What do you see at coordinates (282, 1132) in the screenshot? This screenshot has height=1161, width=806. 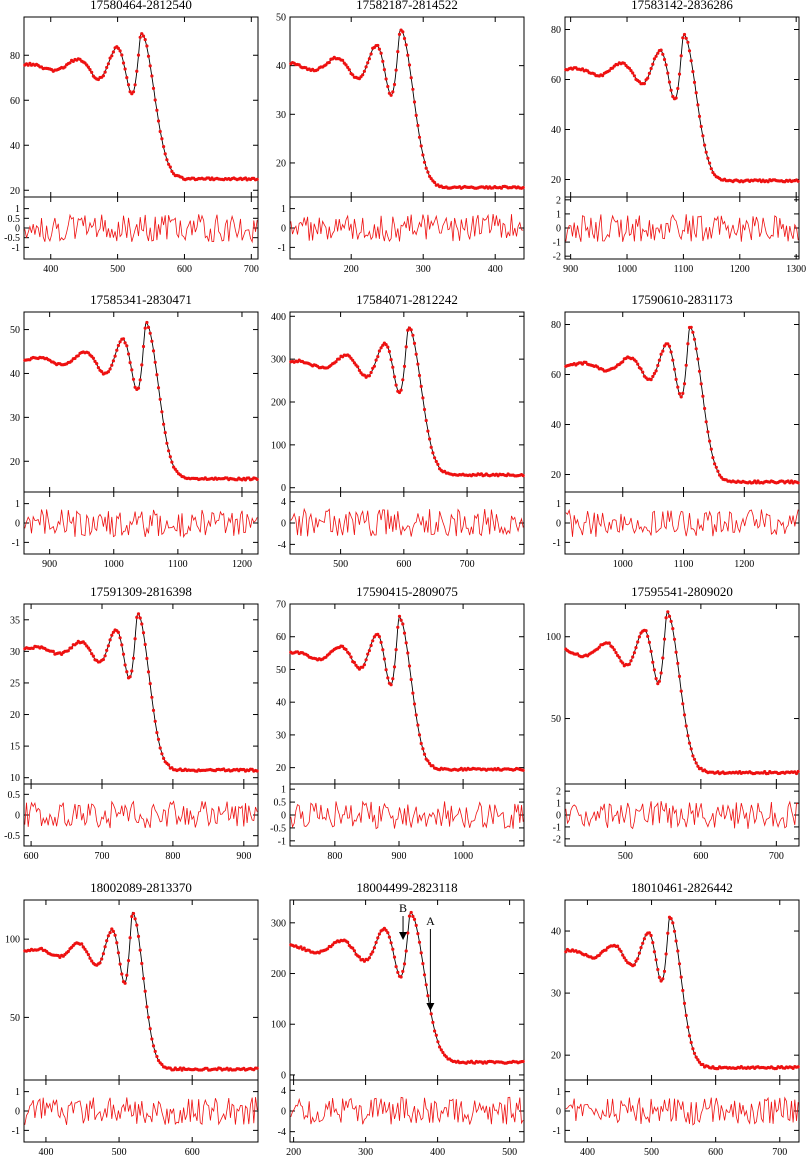 I see `residual-tick-label: -4` at bounding box center [282, 1132].